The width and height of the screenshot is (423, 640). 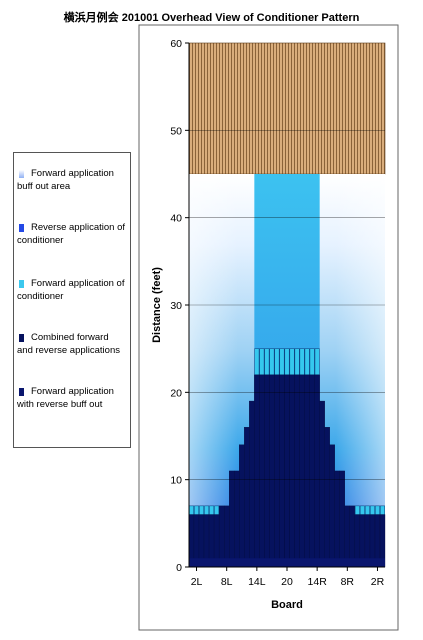 I want to click on y-tick-label: 0, so click(x=179, y=568).